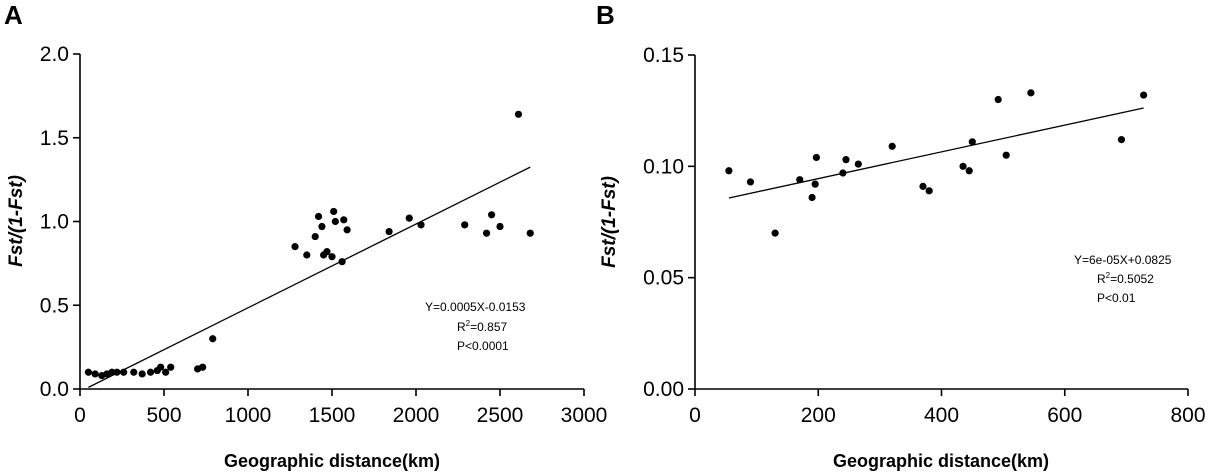 This screenshot has width=1216, height=474. What do you see at coordinates (1123, 260) in the screenshot?
I see `panel-b-equation: Y=6e-05X+0.0825` at bounding box center [1123, 260].